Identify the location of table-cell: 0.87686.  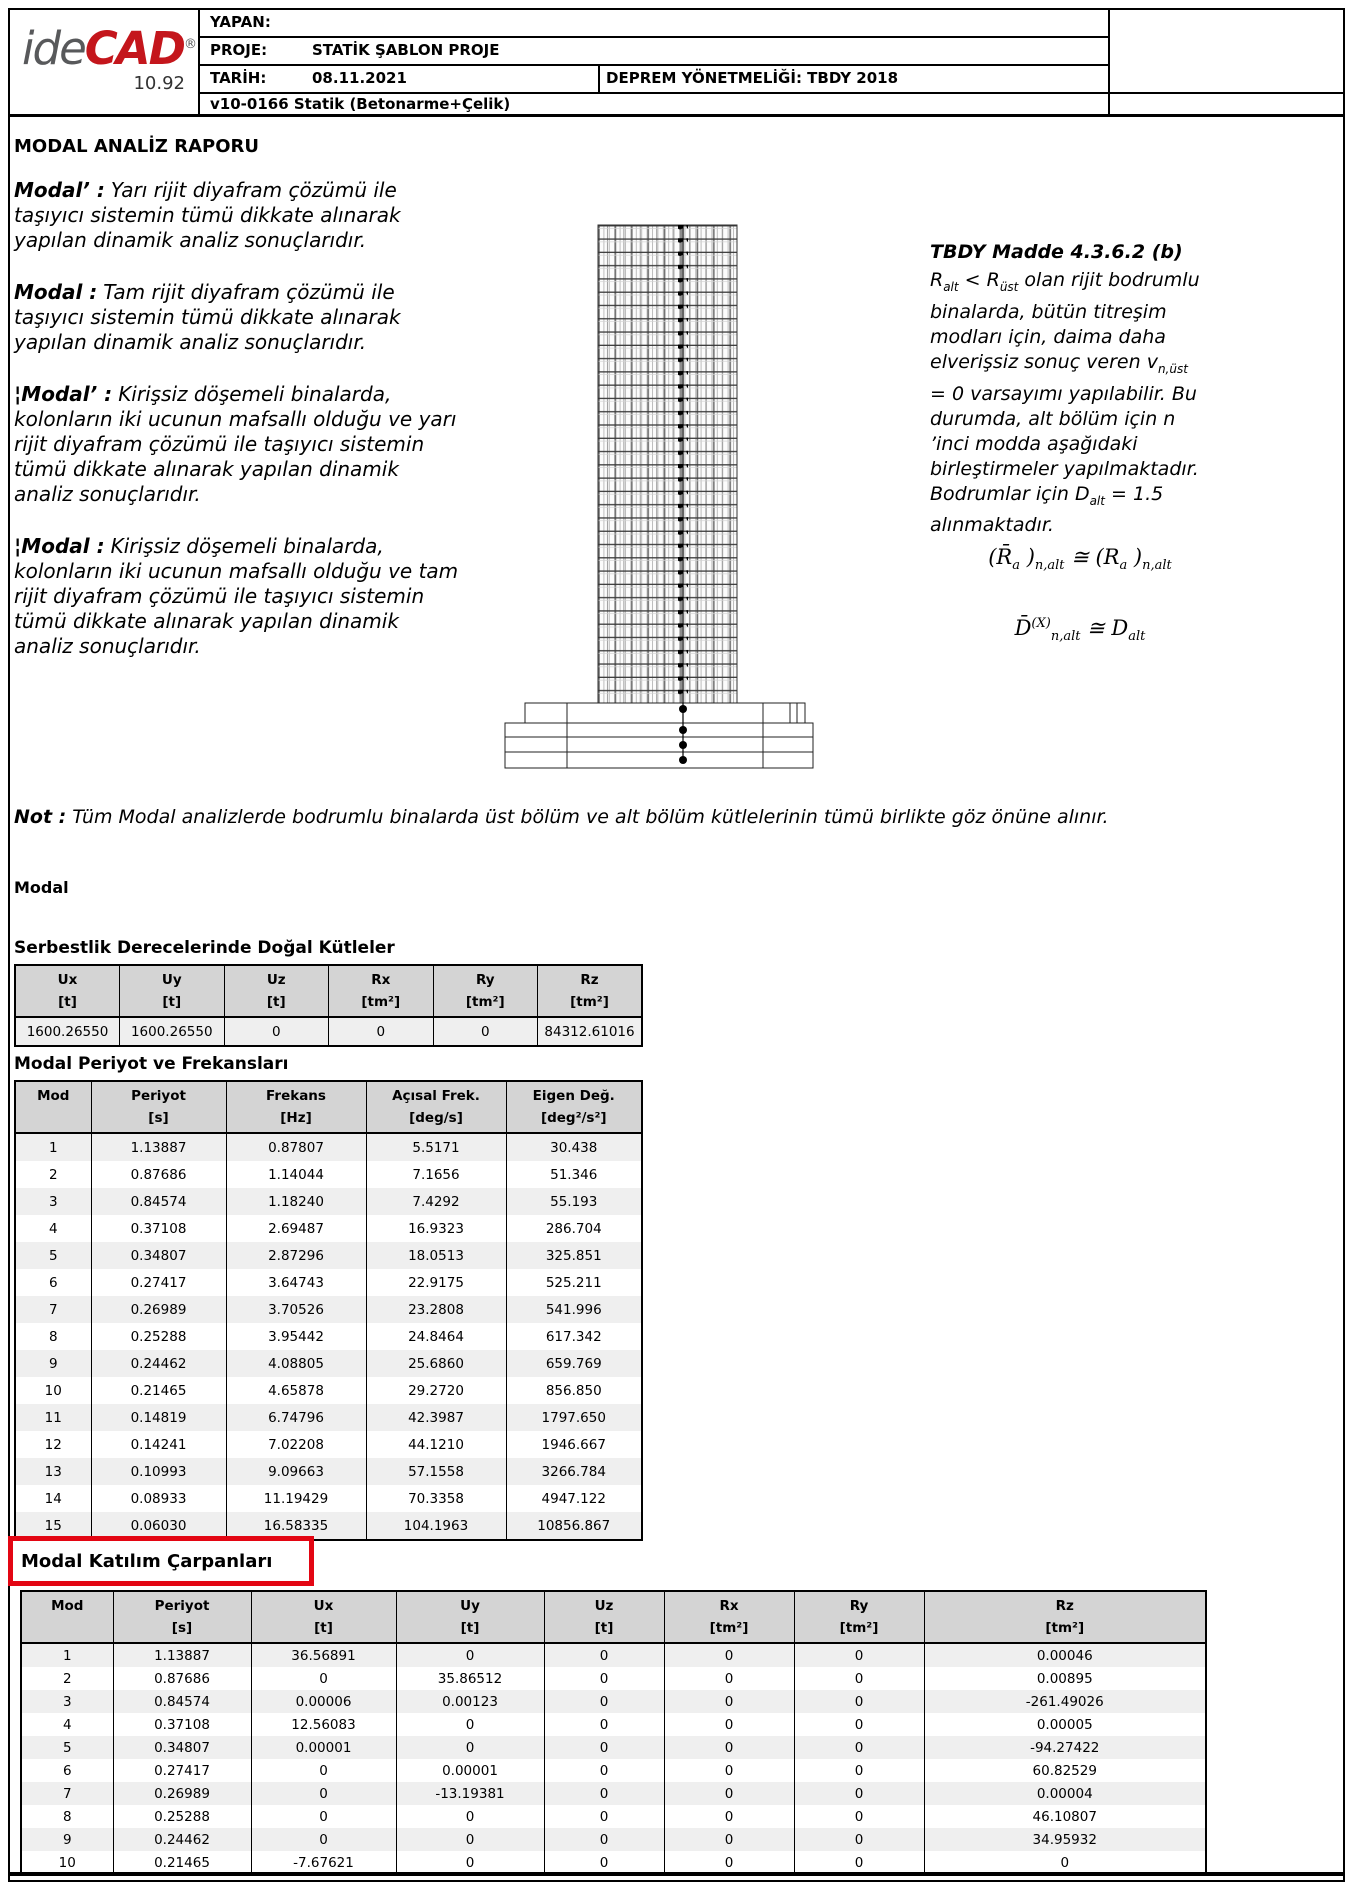
(182, 1678).